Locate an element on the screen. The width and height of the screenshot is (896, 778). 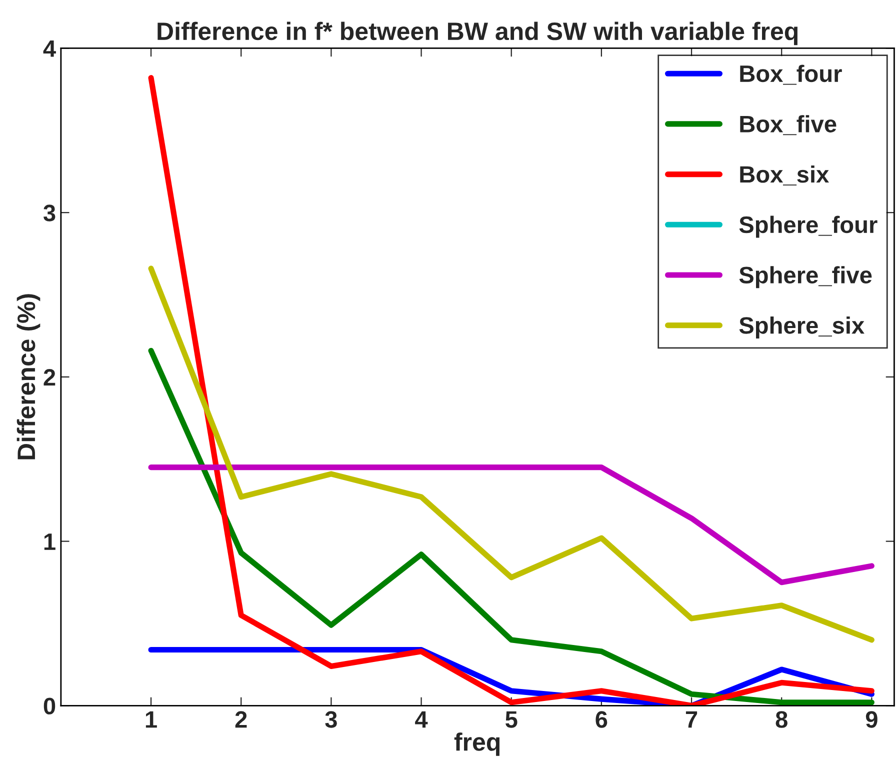
legend-label: Box_six is located at coordinates (785, 175).